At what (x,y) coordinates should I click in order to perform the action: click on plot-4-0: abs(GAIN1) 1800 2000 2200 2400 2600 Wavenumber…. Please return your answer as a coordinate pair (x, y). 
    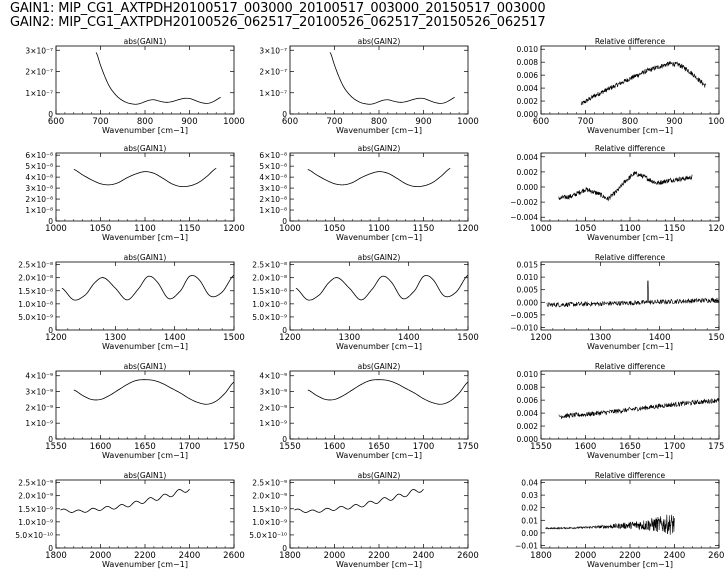
    Looking at the image, I should click on (130, 520).